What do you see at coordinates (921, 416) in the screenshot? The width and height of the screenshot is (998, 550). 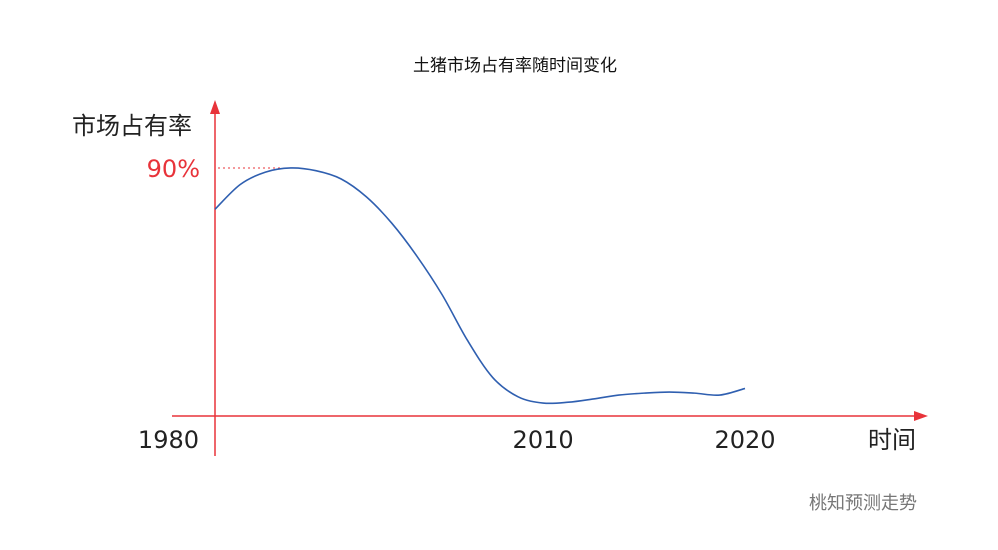 I see `x-axis-arrow` at bounding box center [921, 416].